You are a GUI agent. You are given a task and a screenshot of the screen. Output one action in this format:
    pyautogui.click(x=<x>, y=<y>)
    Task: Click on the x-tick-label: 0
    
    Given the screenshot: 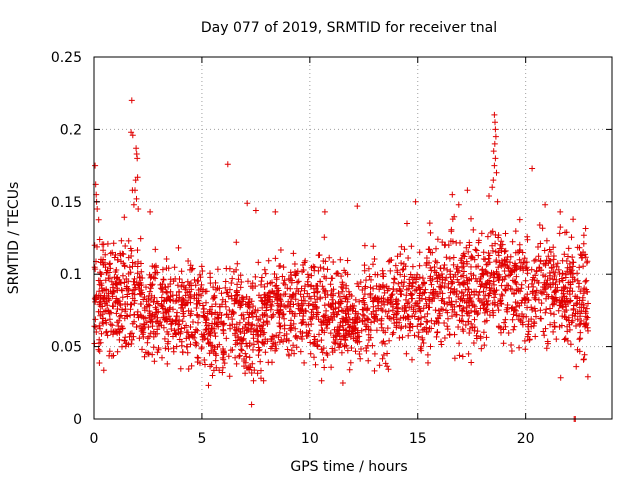 What is the action you would take?
    pyautogui.click(x=94, y=439)
    